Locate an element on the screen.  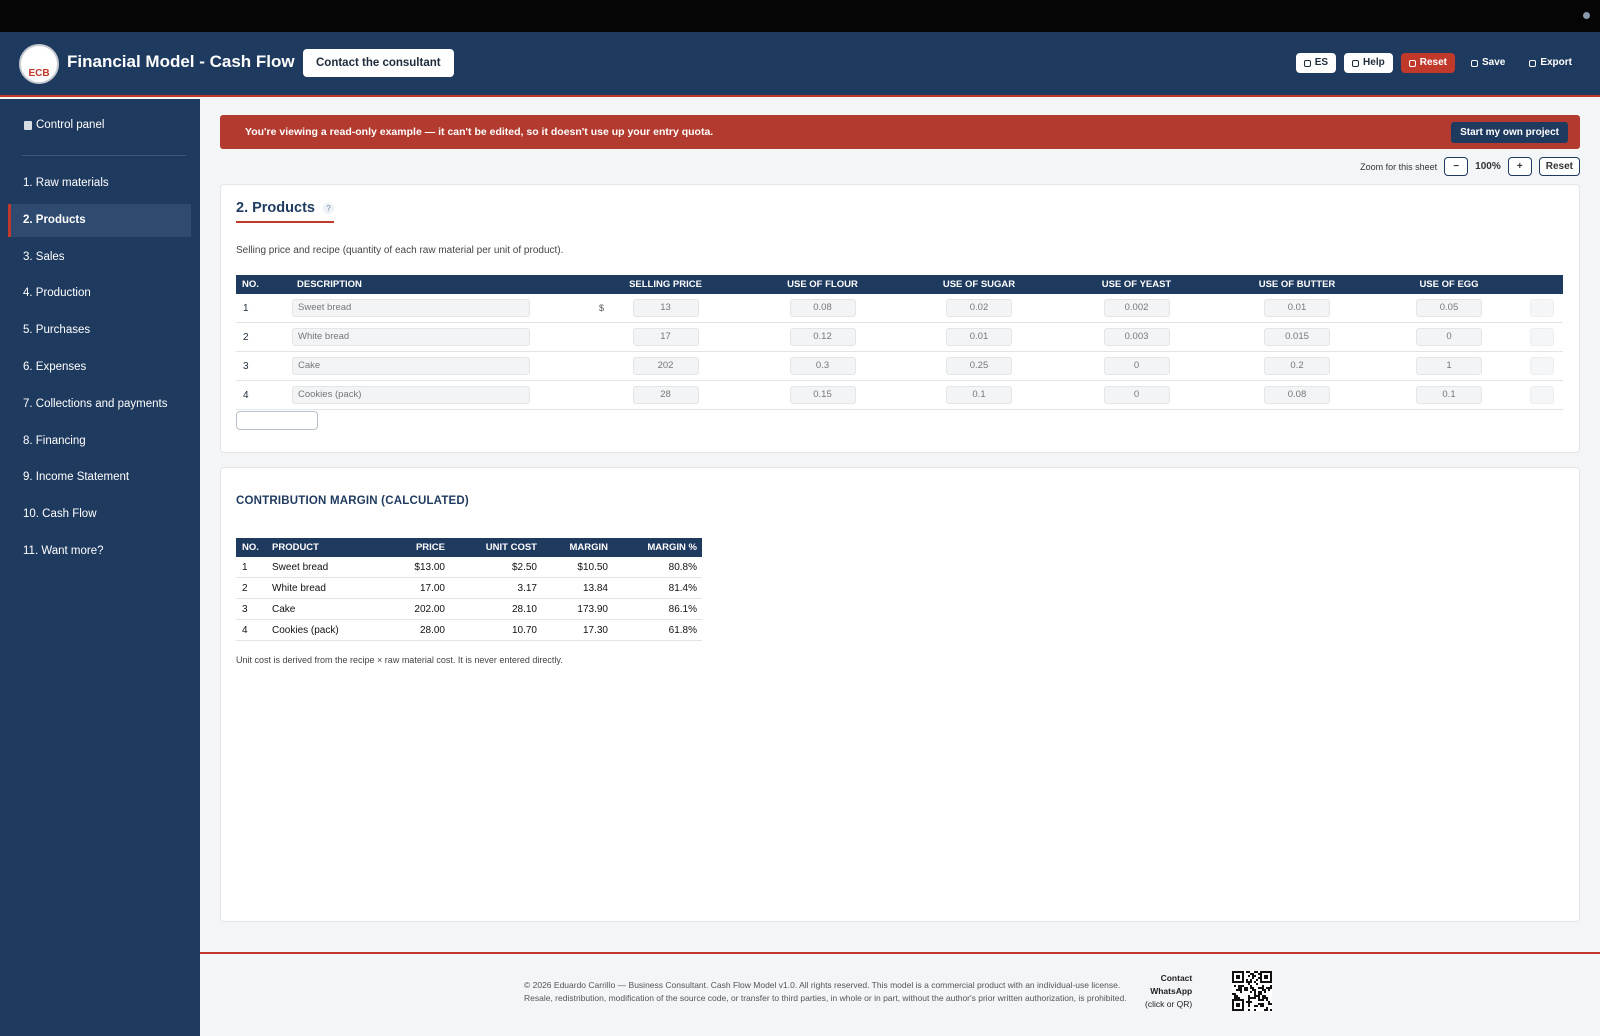
cell: 0.05 is located at coordinates (1449, 308).